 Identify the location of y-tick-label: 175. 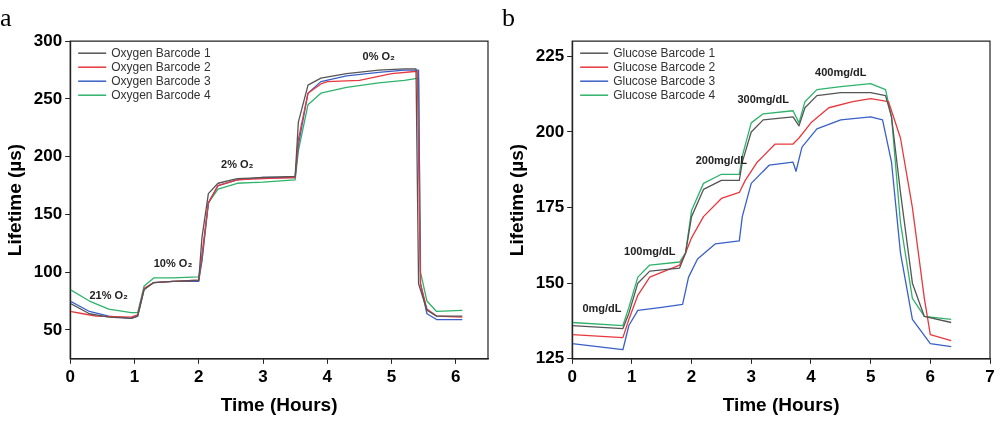
(550, 207).